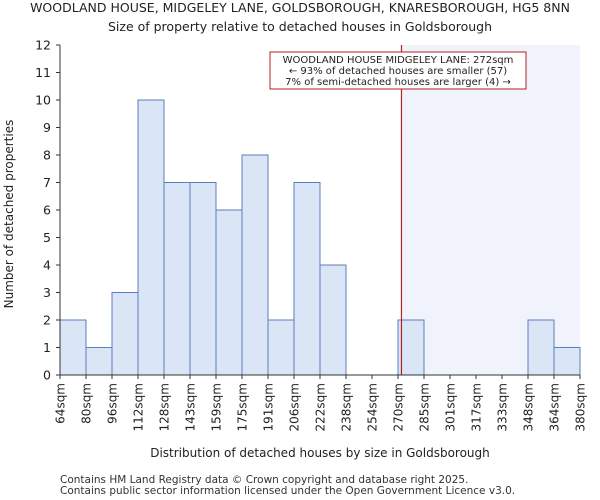 The width and height of the screenshot is (600, 500). I want to click on bar-112sqm, so click(151, 237).